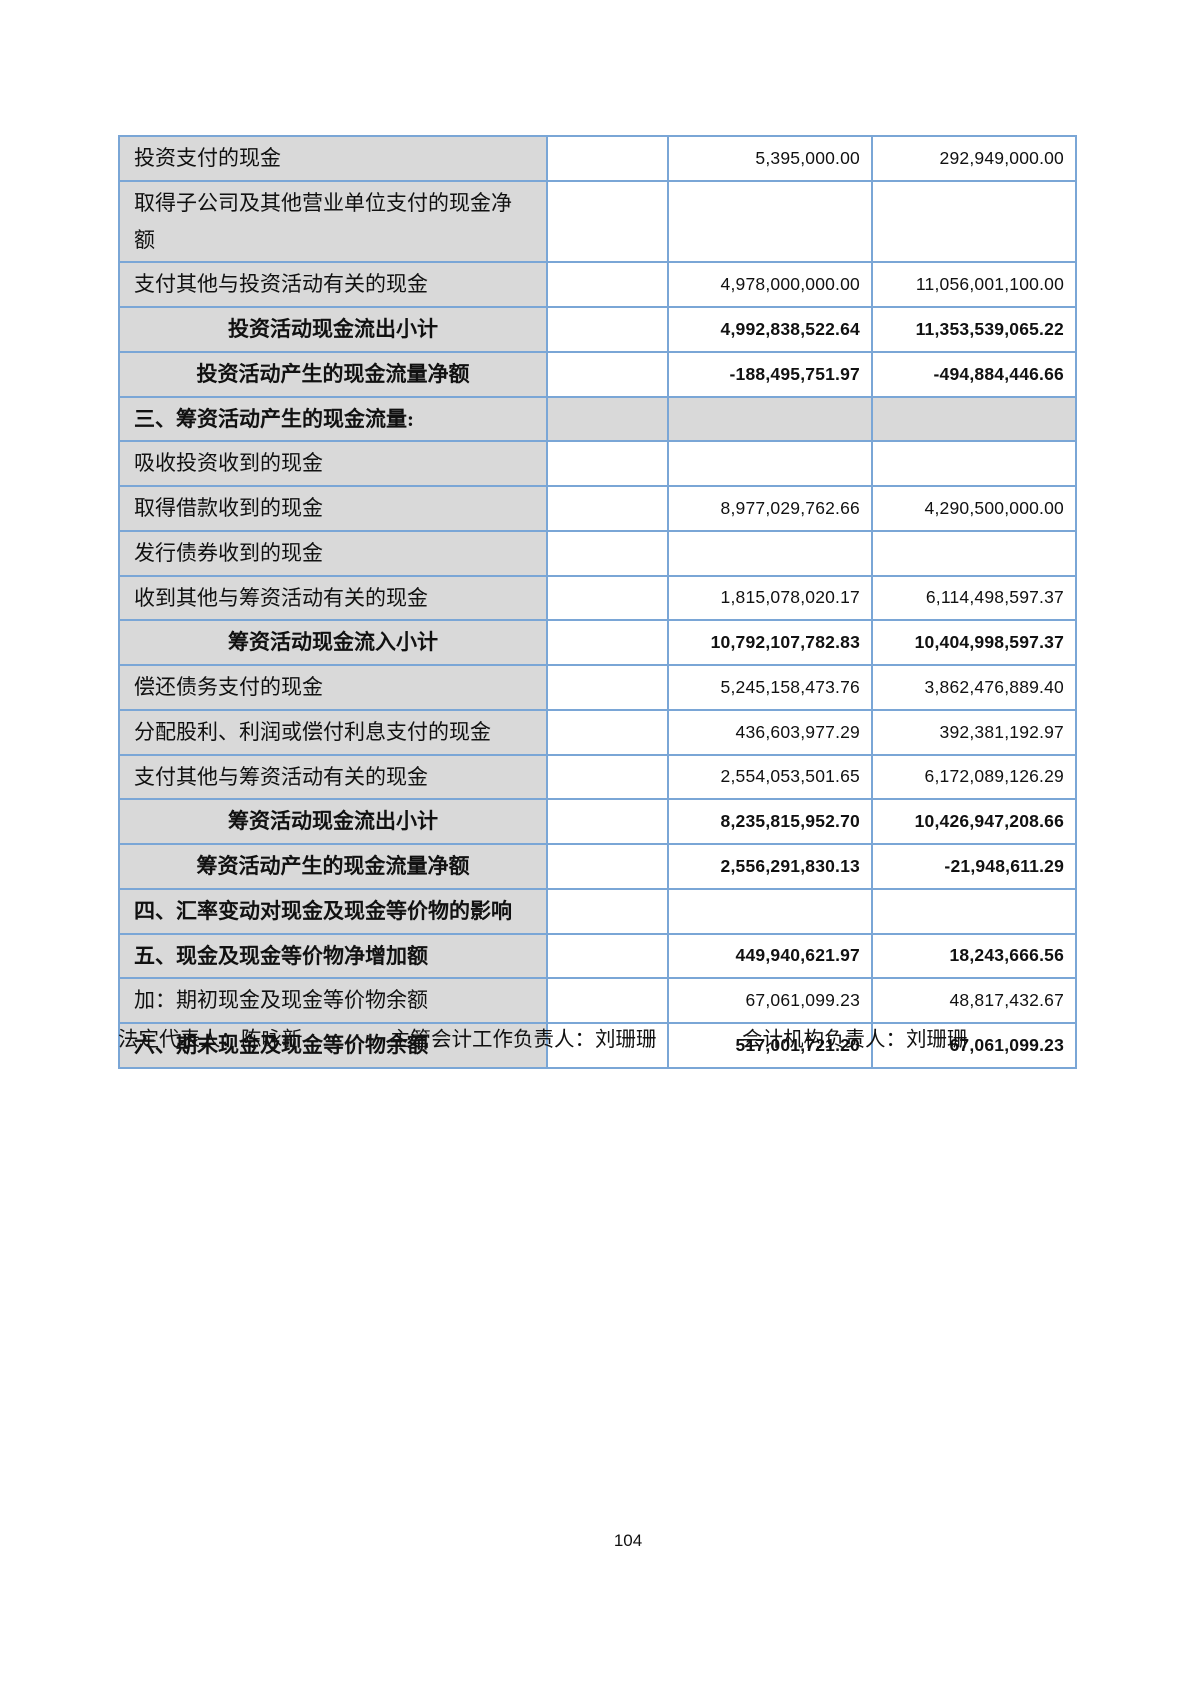 This screenshot has width=1200, height=1696. I want to click on table-row: 发行债券收到的现金, so click(597, 553).